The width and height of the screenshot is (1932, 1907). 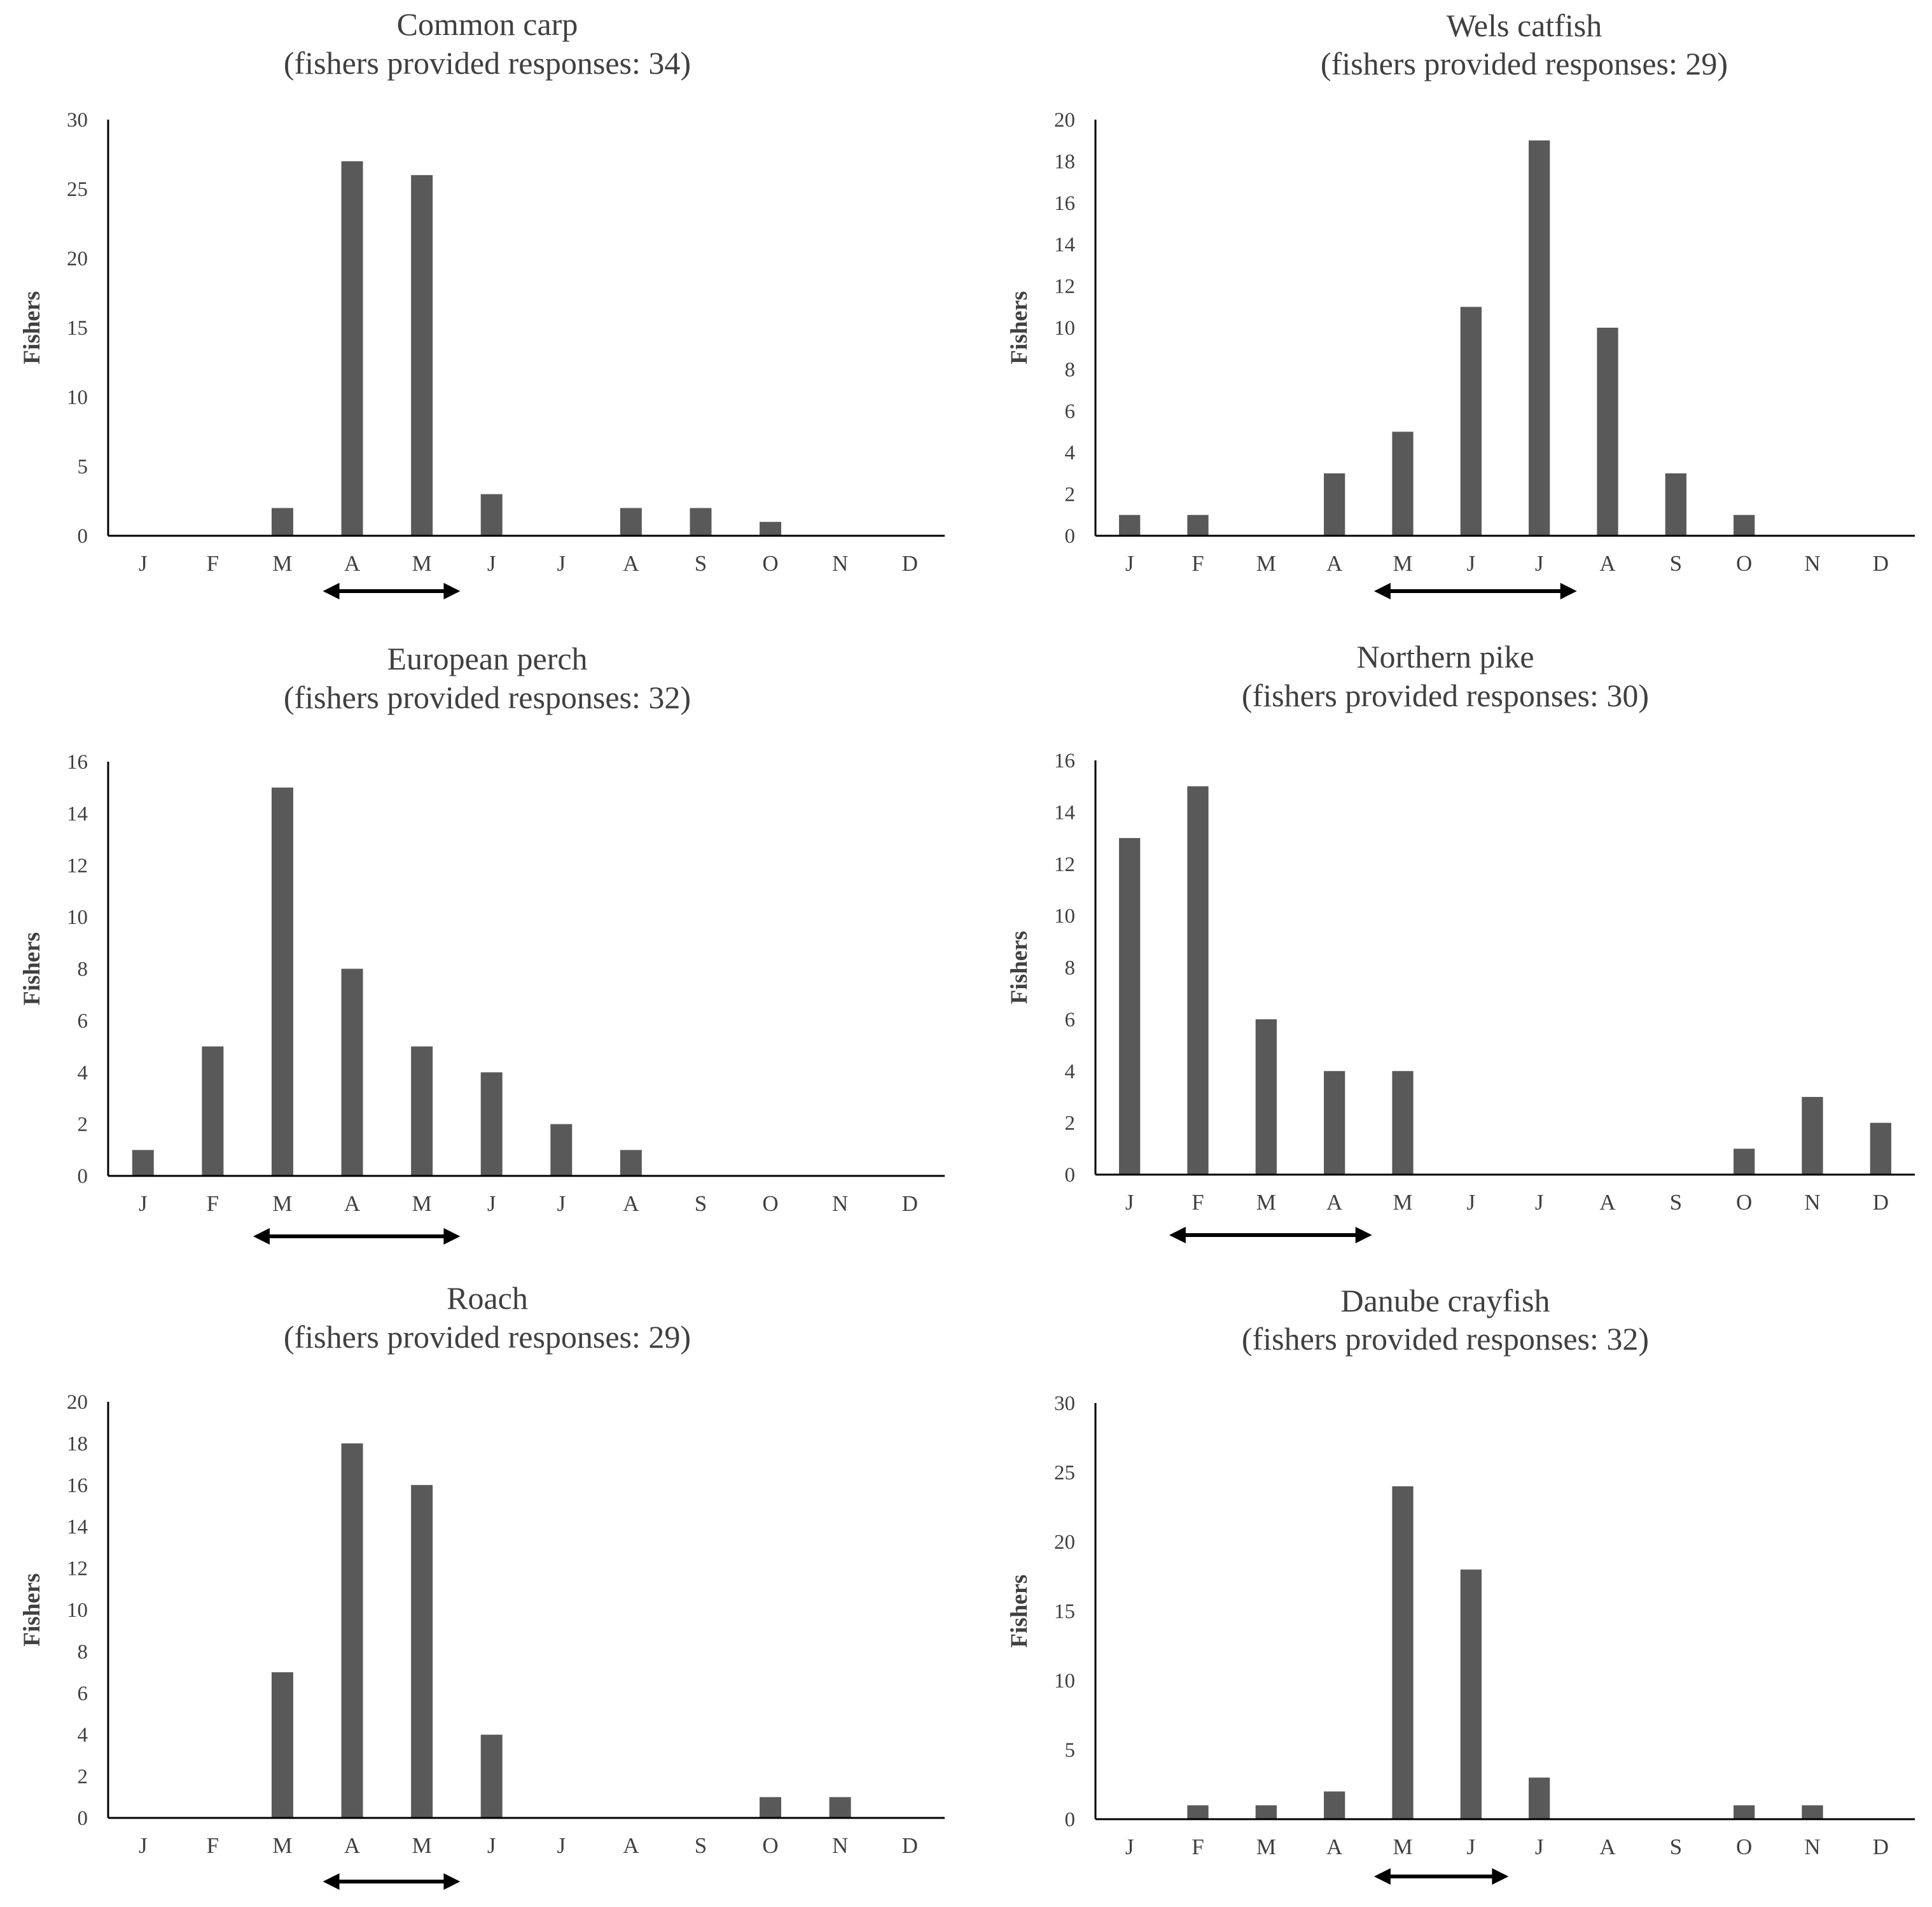 What do you see at coordinates (487, 1337) in the screenshot?
I see `chart-subtitle: (fishers provided responses: 29)` at bounding box center [487, 1337].